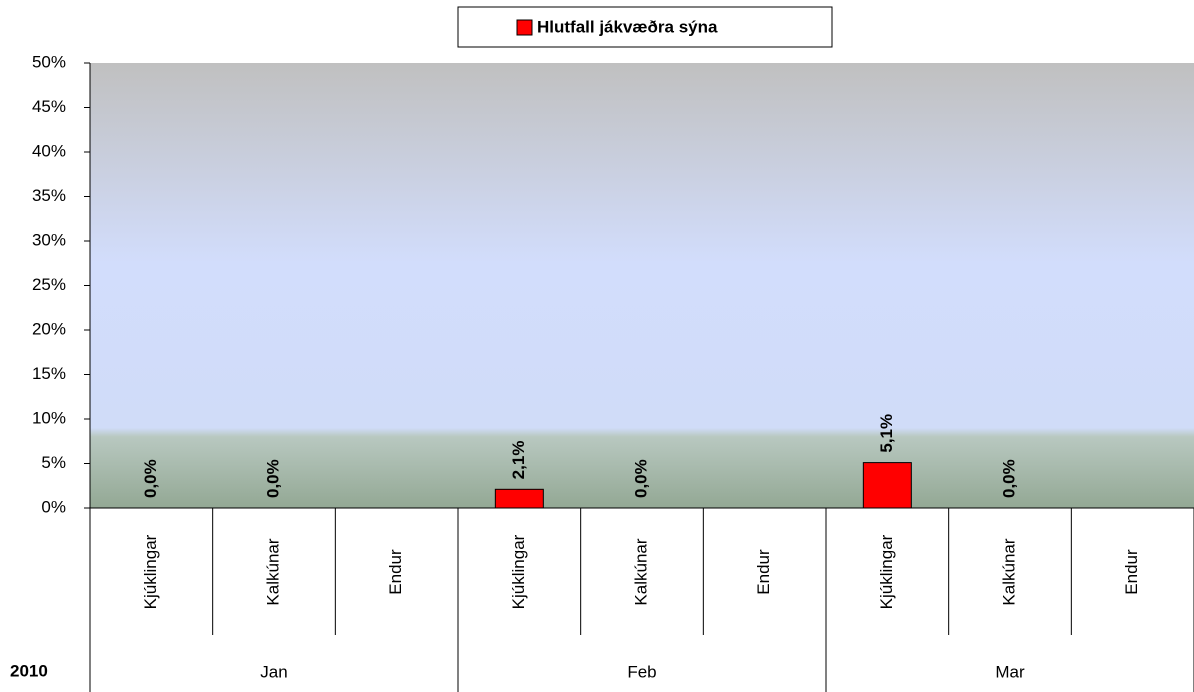 This screenshot has width=1194, height=692. Describe the element at coordinates (886, 433) in the screenshot. I see `value-label: 5,1%` at that location.